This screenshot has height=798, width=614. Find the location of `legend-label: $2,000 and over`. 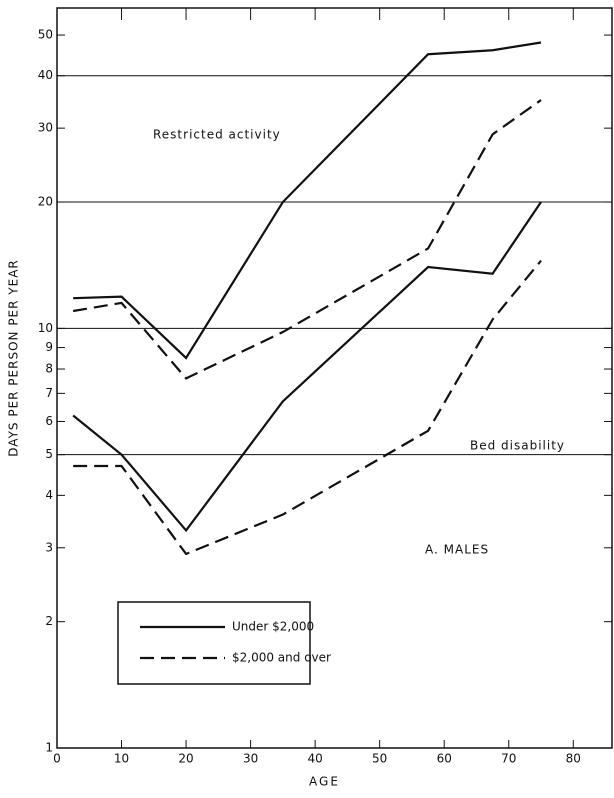

legend-label: $2,000 and over is located at coordinates (281, 658).